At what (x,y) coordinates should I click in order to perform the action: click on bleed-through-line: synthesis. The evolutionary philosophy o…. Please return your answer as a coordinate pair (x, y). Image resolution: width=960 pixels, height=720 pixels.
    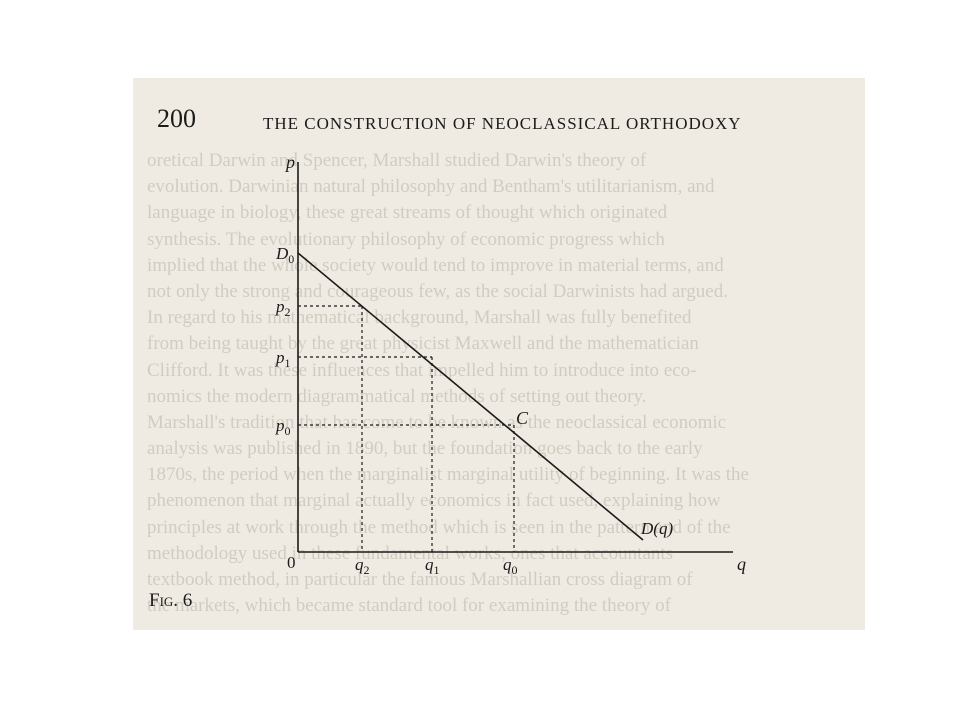
    Looking at the image, I should click on (406, 239).